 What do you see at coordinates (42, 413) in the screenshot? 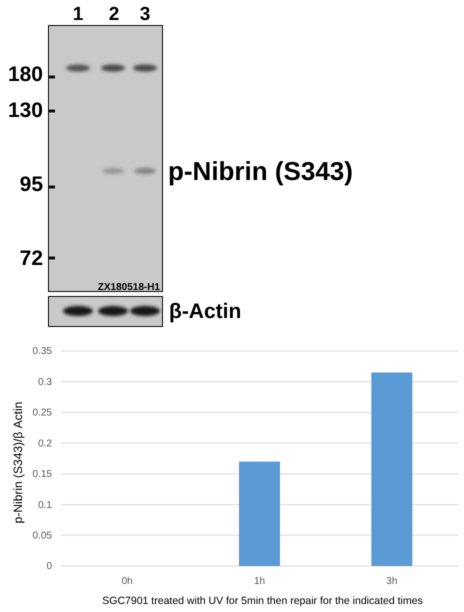
I see `y-tick-label: 0.25` at bounding box center [42, 413].